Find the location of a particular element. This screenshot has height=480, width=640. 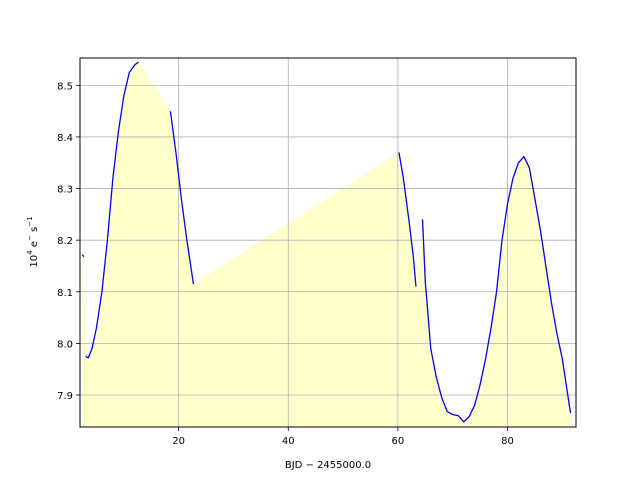

y-axis-label-seconds: s is located at coordinates (34, 231).